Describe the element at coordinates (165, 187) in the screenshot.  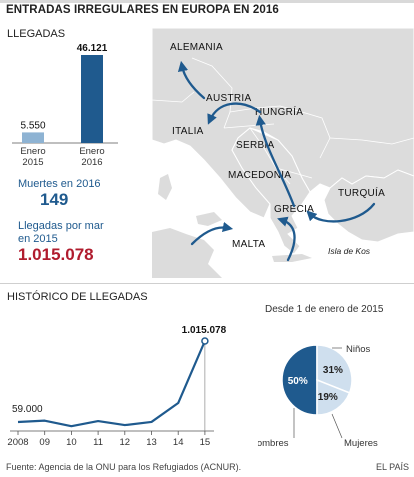
I see `map-land-sardinia` at that location.